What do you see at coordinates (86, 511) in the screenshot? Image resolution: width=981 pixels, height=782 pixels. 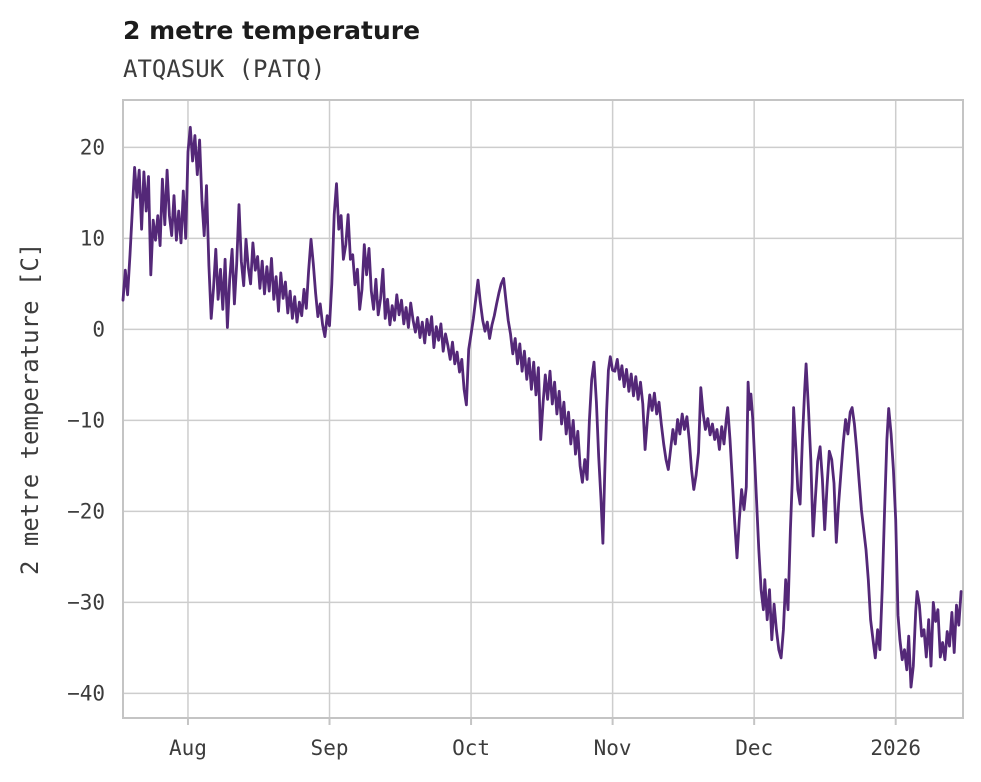 I see `y-tick-label: −20` at bounding box center [86, 511].